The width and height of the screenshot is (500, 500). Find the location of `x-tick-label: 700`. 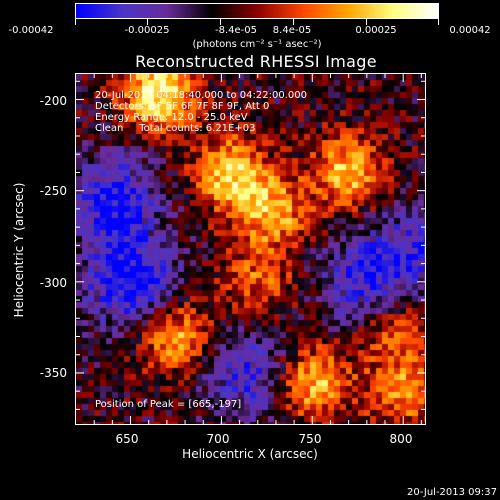

x-tick-label: 700 is located at coordinates (218, 439).